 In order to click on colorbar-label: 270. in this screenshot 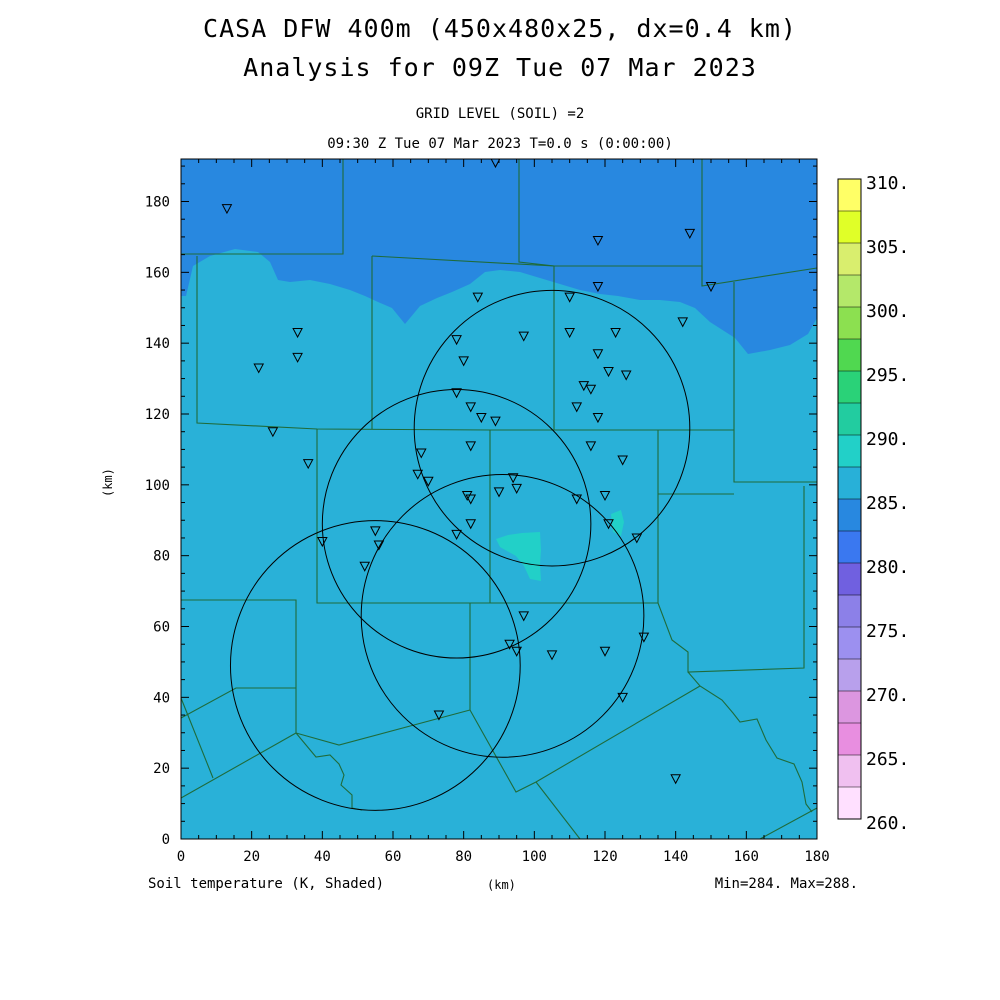, I will do `click(887, 695)`.